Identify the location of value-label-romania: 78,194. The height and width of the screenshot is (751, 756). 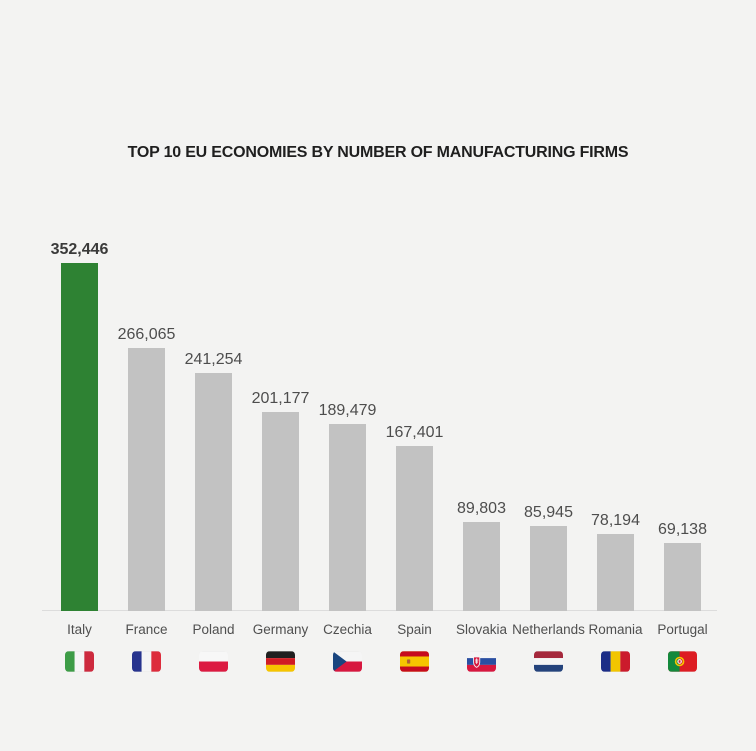
(615, 520).